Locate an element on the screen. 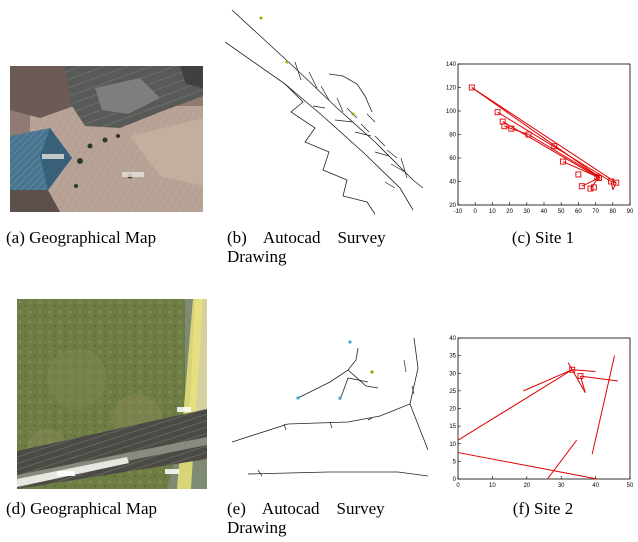 Image resolution: width=638 pixels, height=542 pixels. chart-site-1: -10 0 10 20 30 40 50 60 70 80 90 20 40 60 80 100 120 140 is located at coordinates (537, 140).